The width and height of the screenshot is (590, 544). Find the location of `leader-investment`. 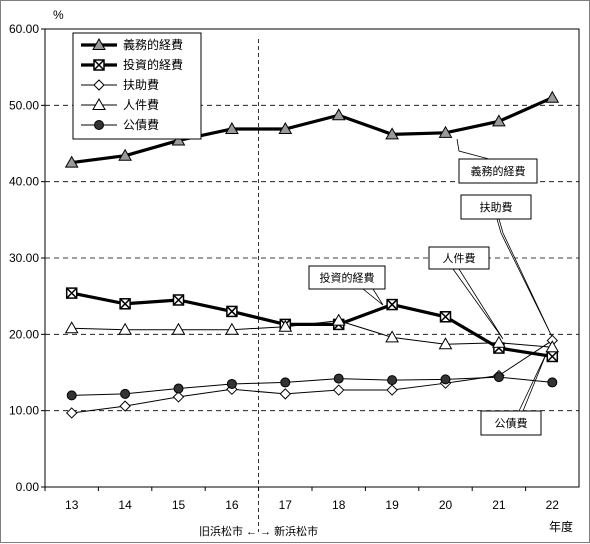

leader-investment is located at coordinates (367, 297).